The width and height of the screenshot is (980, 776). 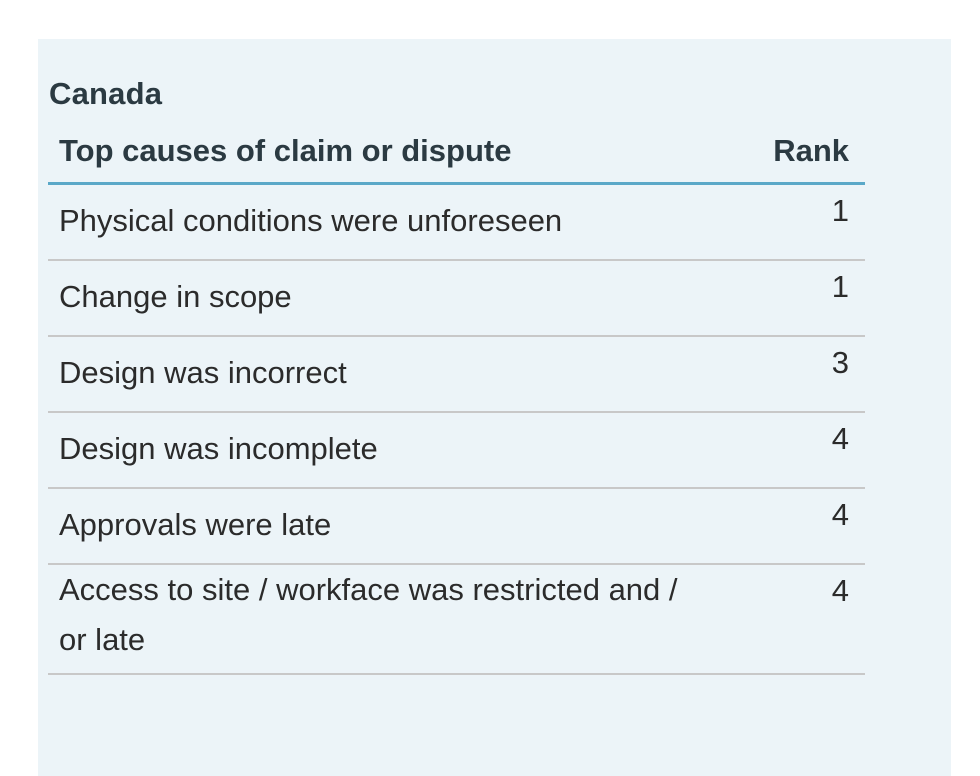 I want to click on header-rank: Rank, so click(x=781, y=154).